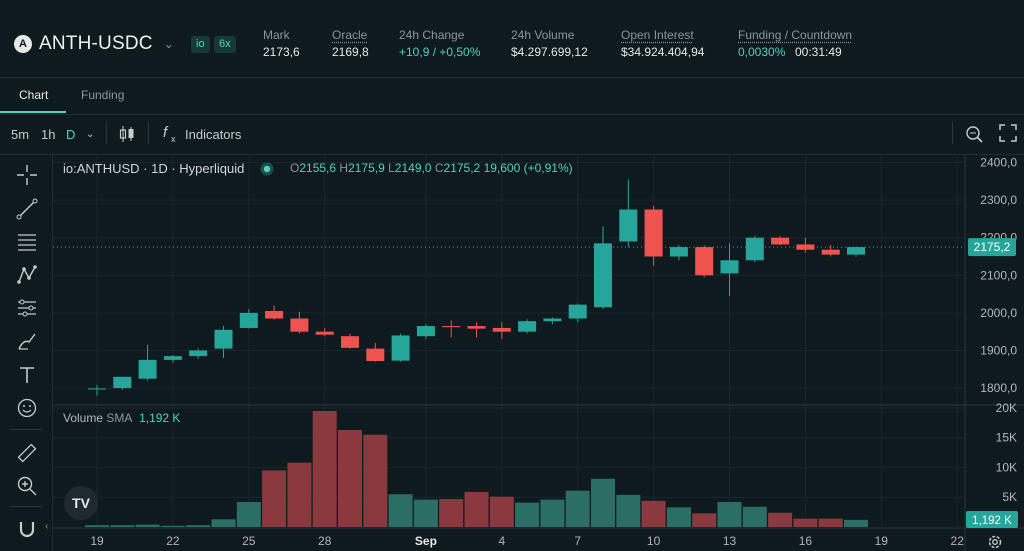 The height and width of the screenshot is (551, 1024). What do you see at coordinates (350, 35) in the screenshot?
I see `oracle-label: Oracle` at bounding box center [350, 35].